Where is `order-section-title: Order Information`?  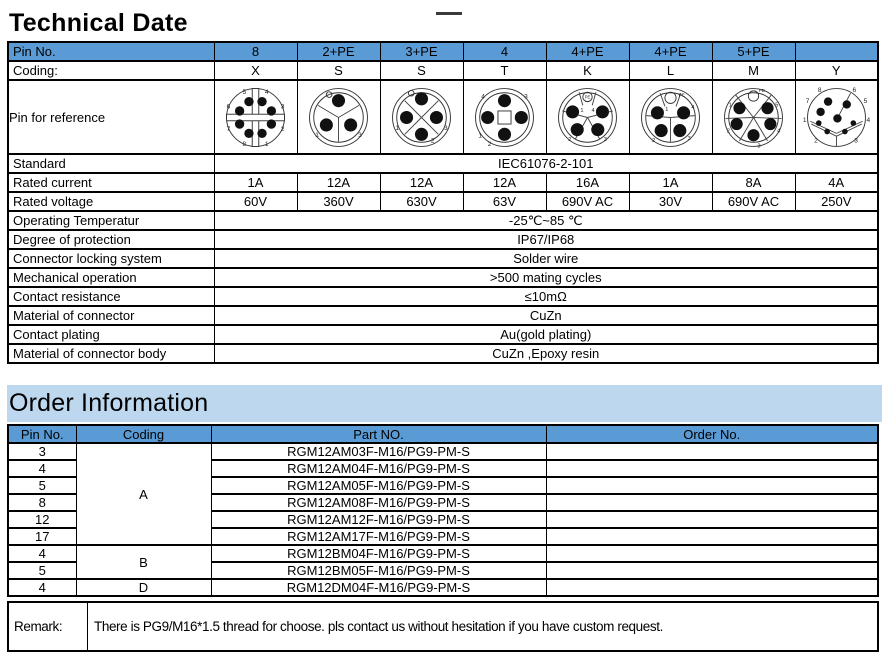
order-section-title: Order Information is located at coordinates (109, 403).